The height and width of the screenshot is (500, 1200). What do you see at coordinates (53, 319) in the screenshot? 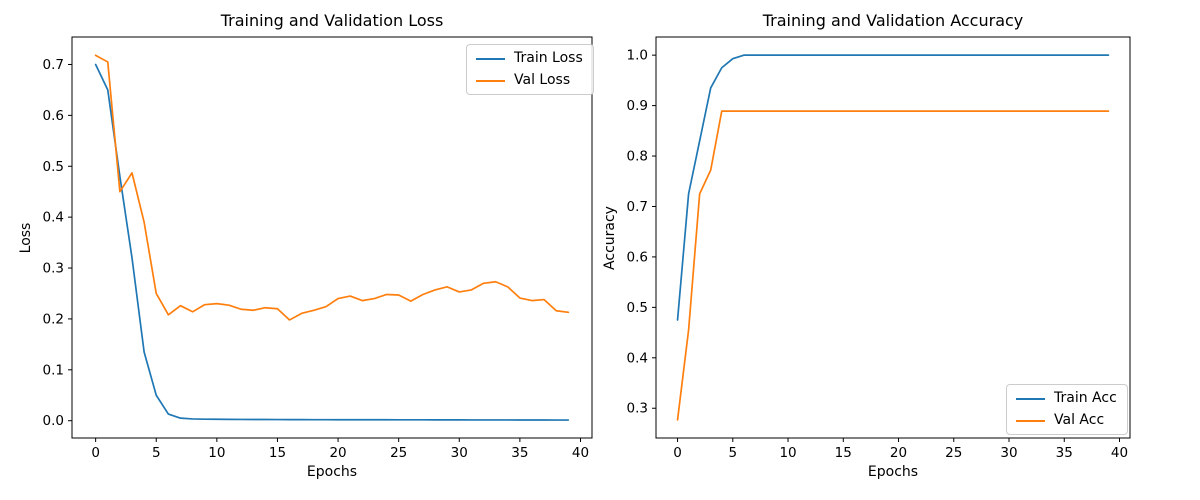
I see `y-tick-label: 0.2` at bounding box center [53, 319].